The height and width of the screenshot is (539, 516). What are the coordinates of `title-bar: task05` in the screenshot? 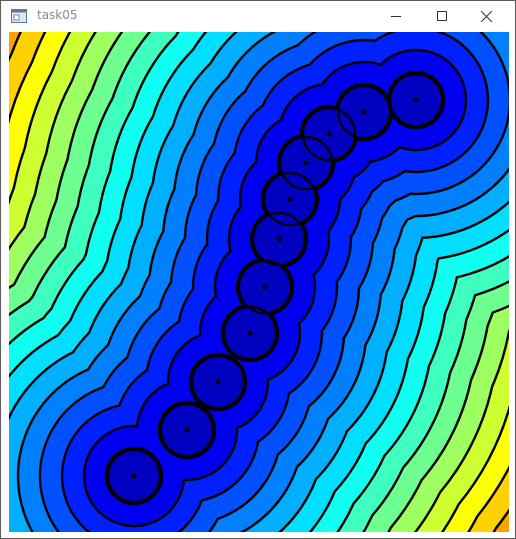 It's located at (258, 16).